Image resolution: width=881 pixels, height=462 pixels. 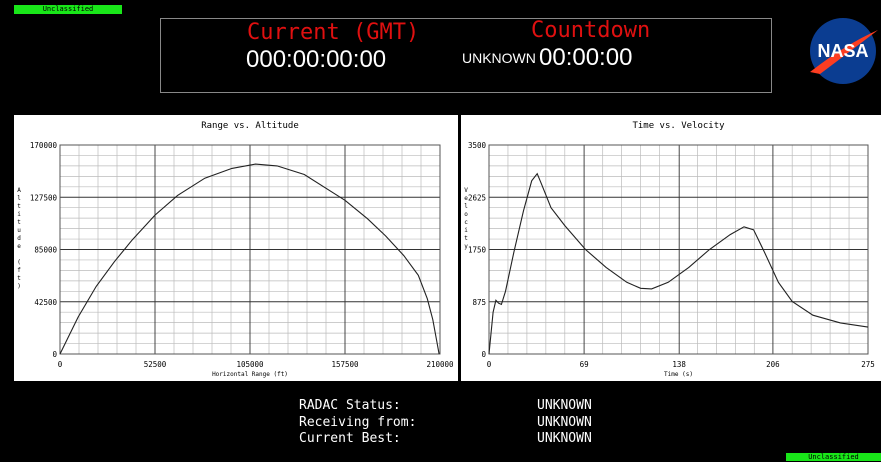 I want to click on x-tick-label: 157500, so click(x=345, y=364).